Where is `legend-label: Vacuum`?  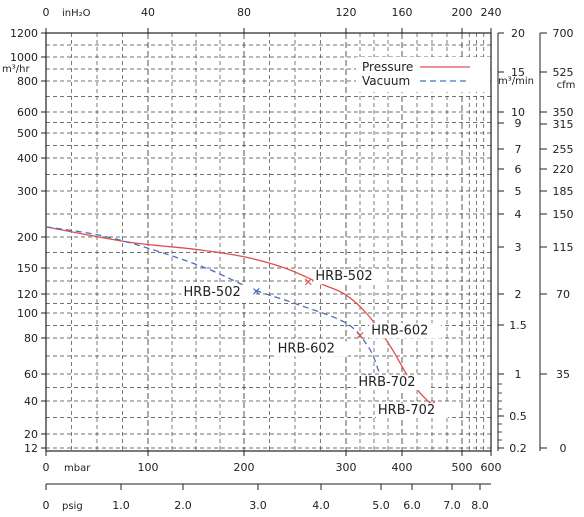 legend-label: Vacuum is located at coordinates (386, 81).